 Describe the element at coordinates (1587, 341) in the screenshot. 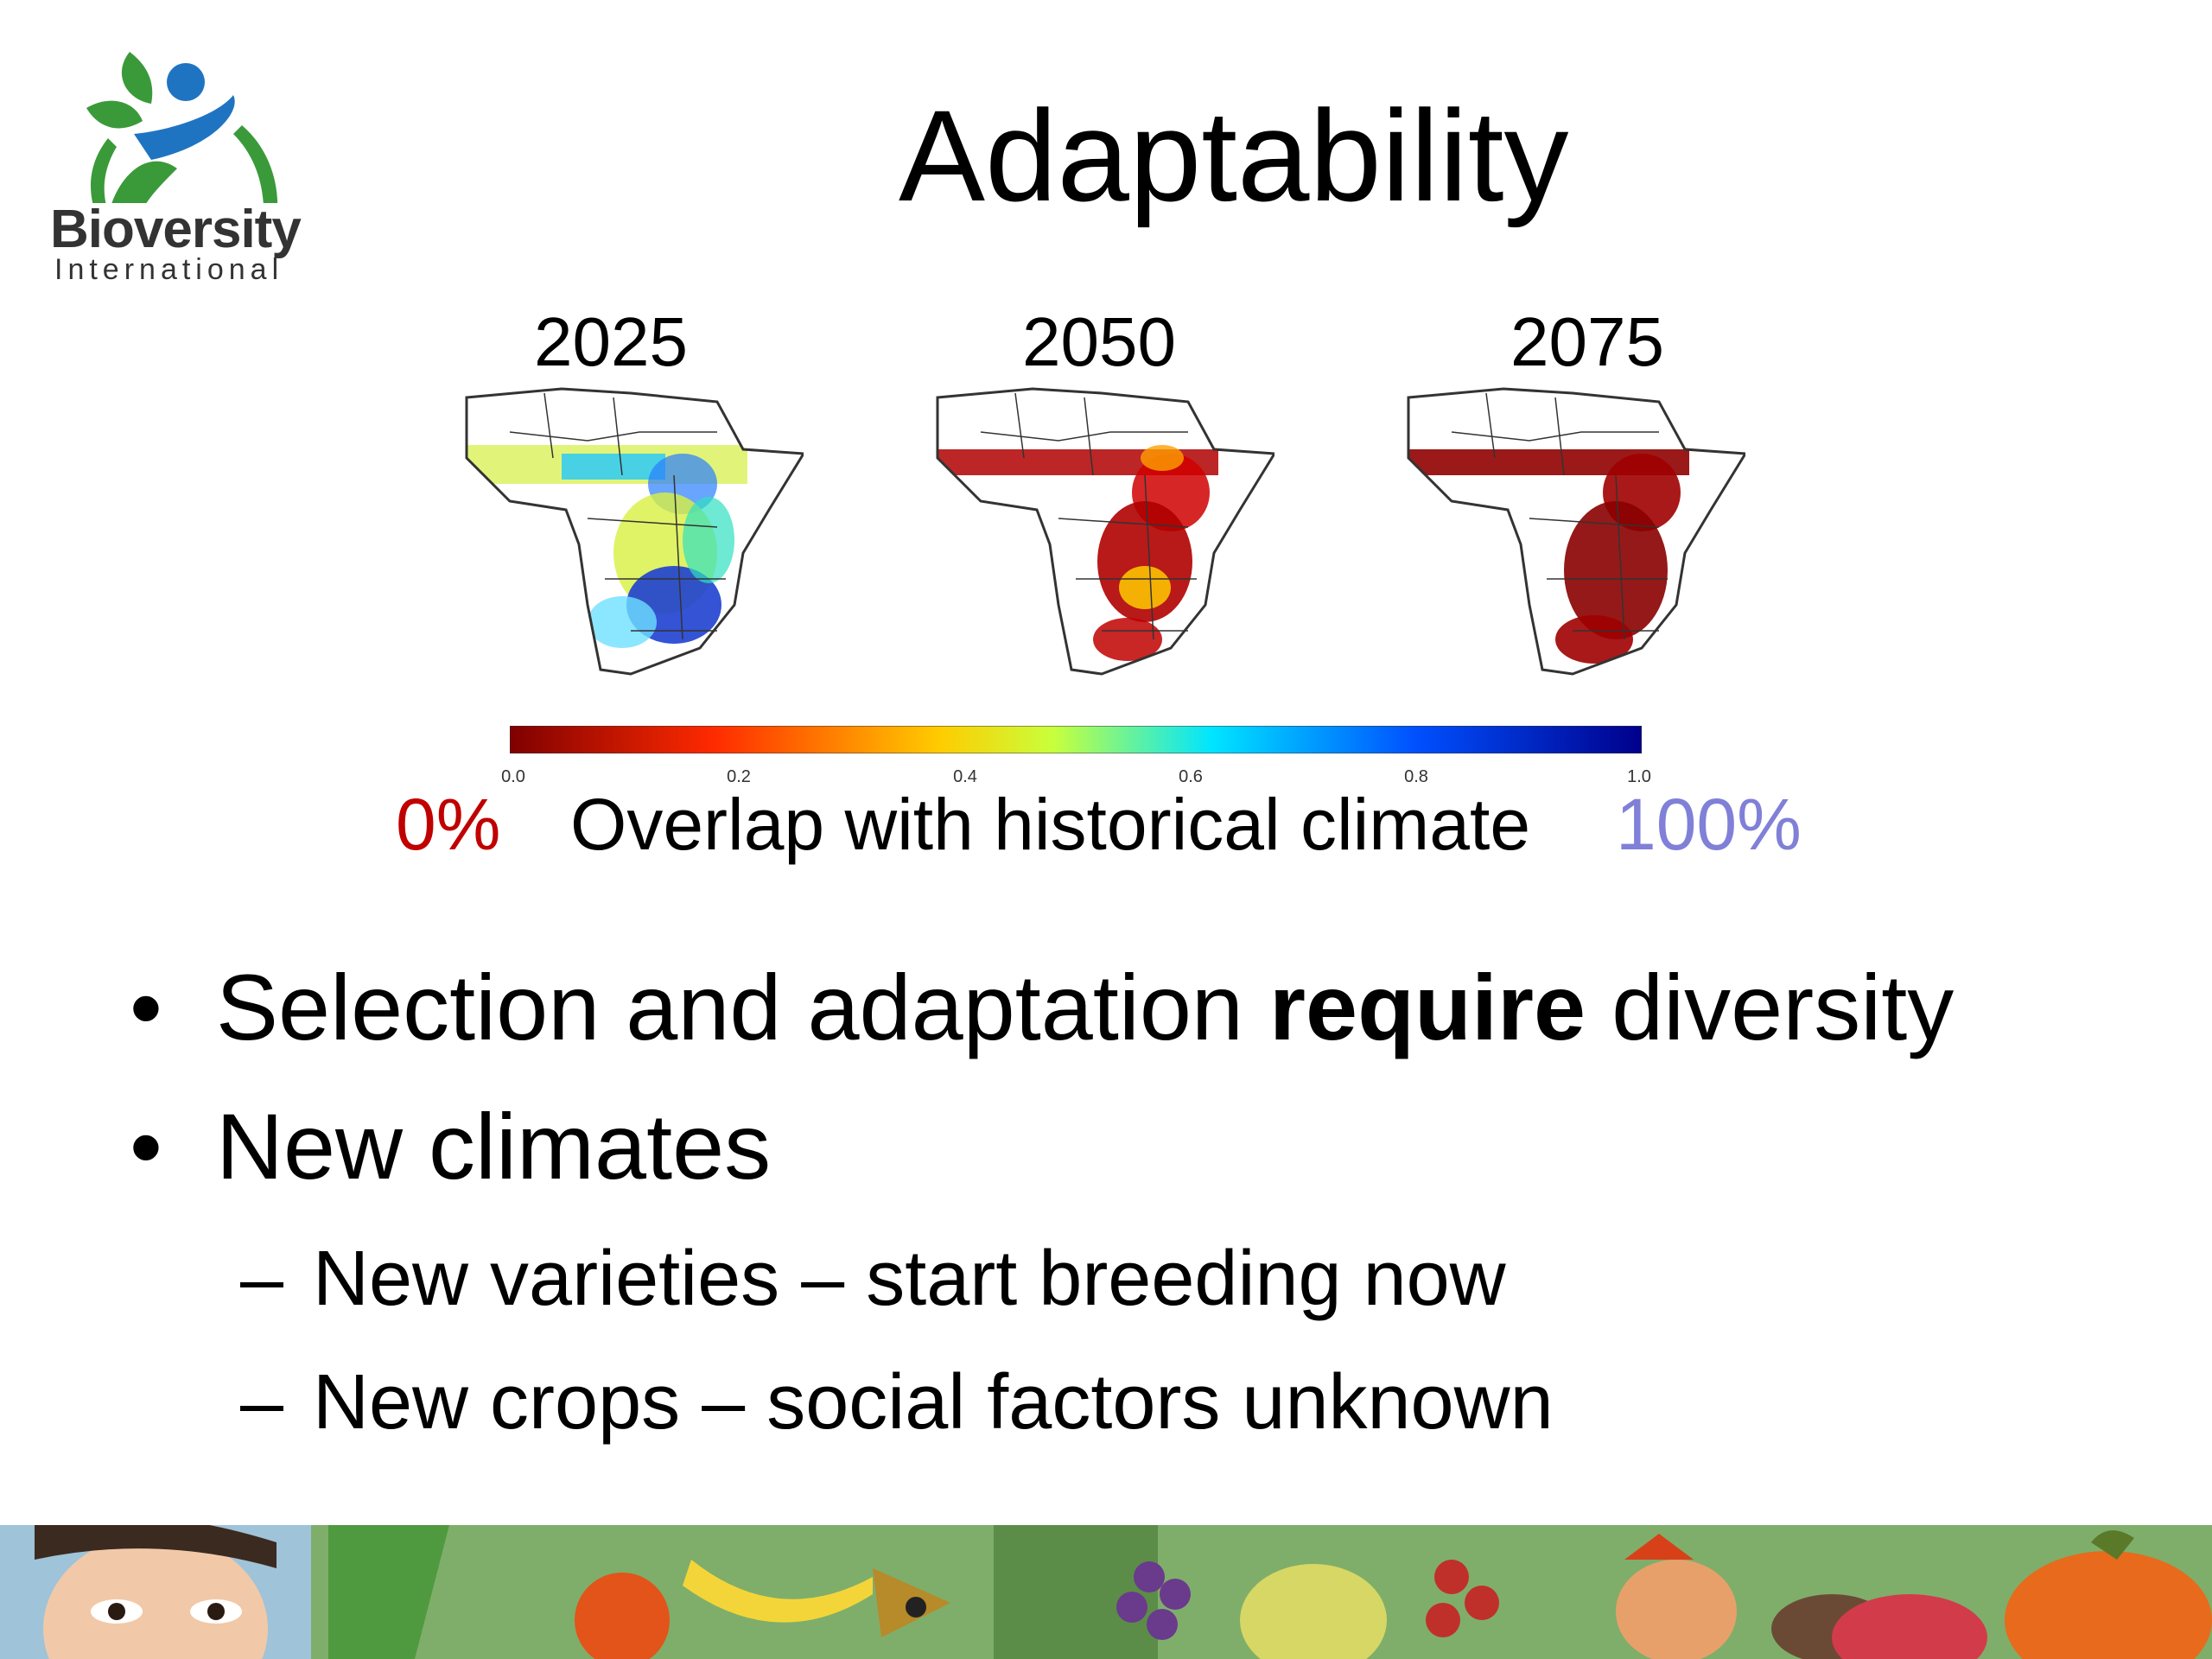

I see `year-label-2075: 2075` at that location.